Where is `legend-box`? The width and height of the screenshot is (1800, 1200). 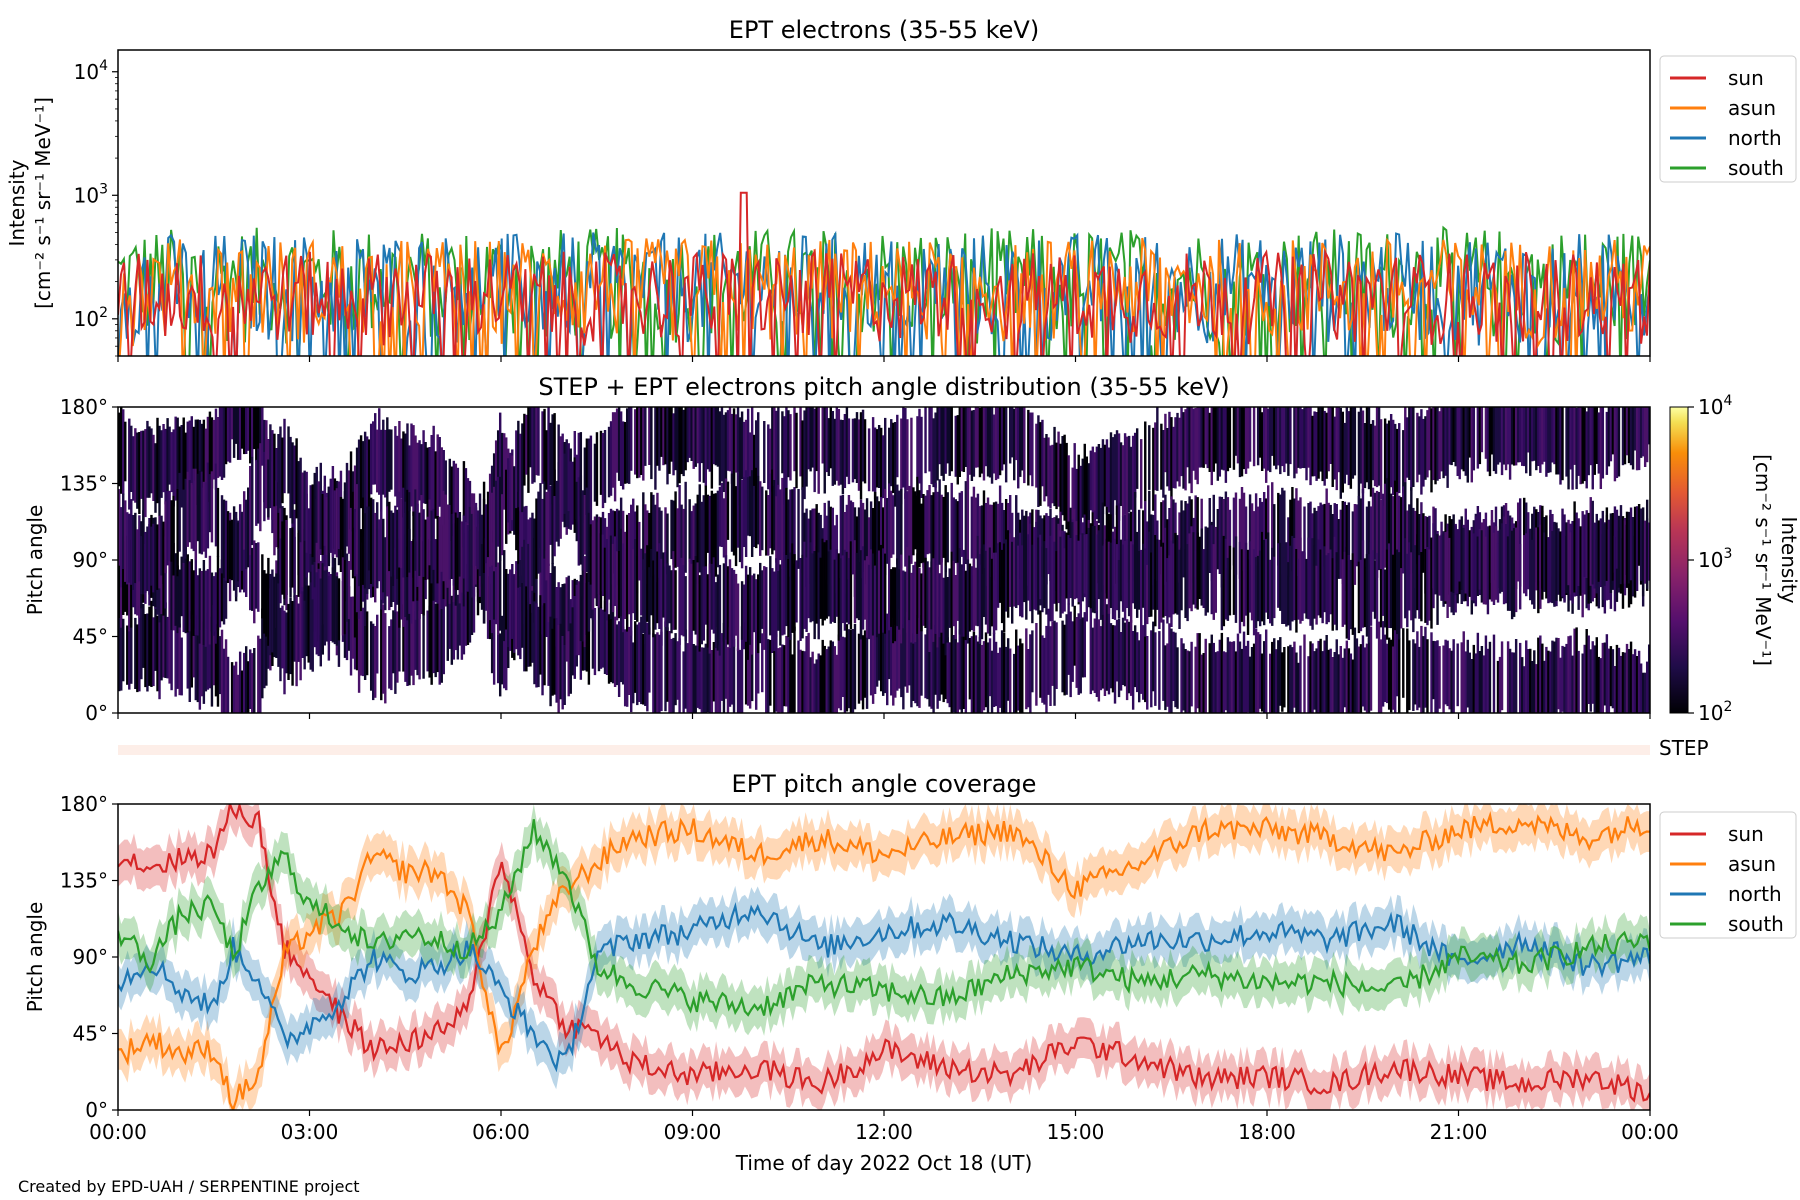 legend-box is located at coordinates (1728, 875).